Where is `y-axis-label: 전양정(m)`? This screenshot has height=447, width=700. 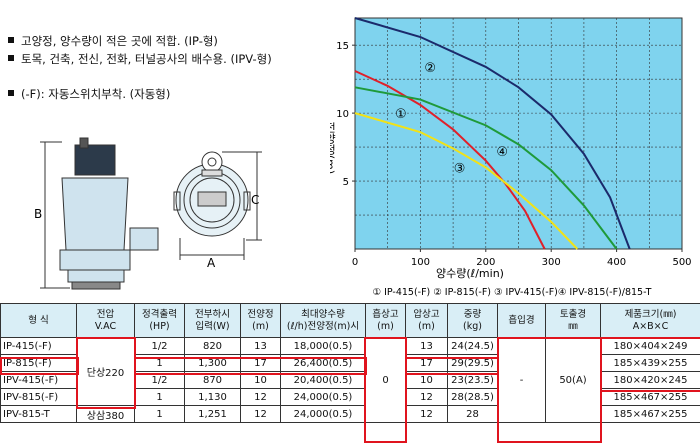
y-axis-label: 전양정(m) is located at coordinates (333, 148).